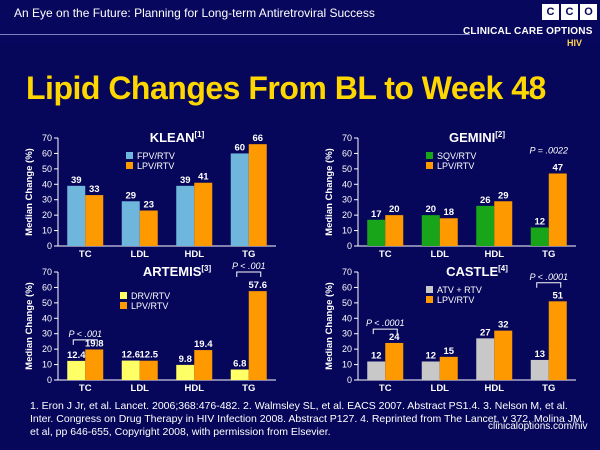 The image size is (600, 450). What do you see at coordinates (76, 355) in the screenshot?
I see `data-label: 12.4` at bounding box center [76, 355].